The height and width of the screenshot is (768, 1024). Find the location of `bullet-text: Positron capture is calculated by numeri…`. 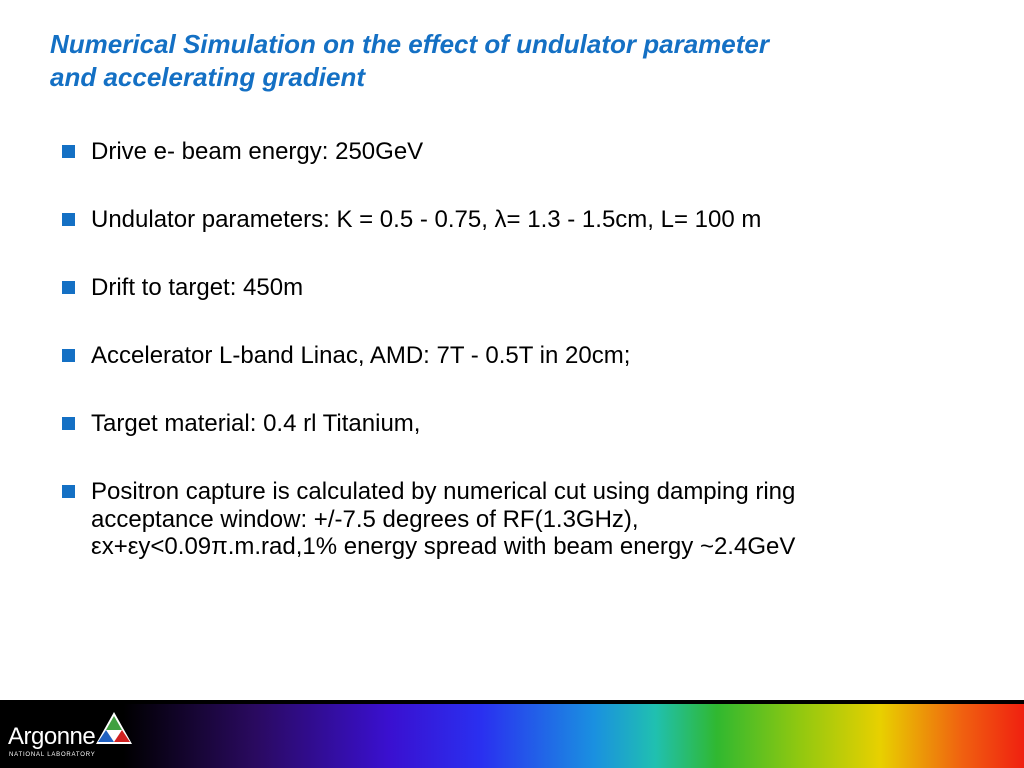

bullet-text: Positron capture is calculated by numeri… is located at coordinates (443, 491).